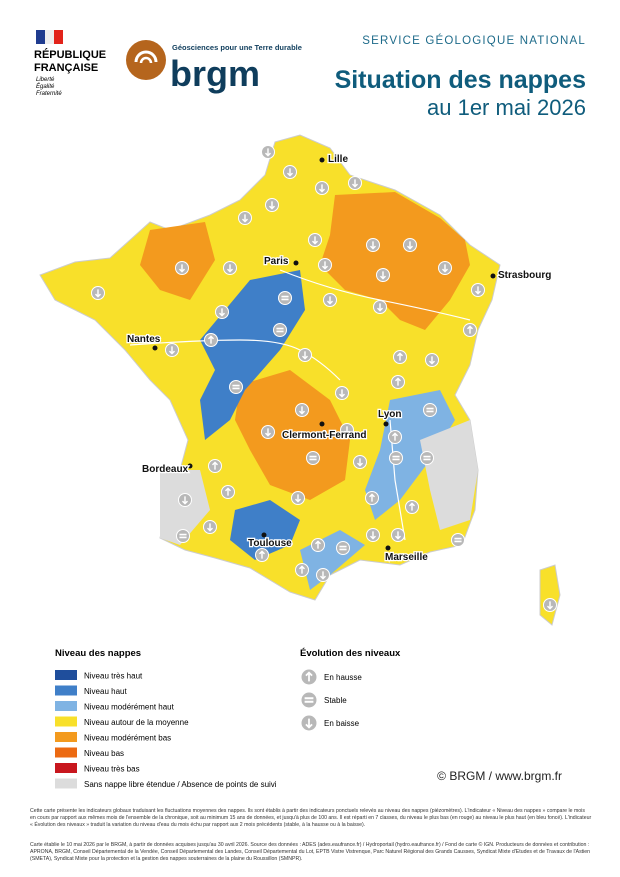 The width and height of the screenshot is (620, 877). I want to click on flag-red, so click(58, 37).